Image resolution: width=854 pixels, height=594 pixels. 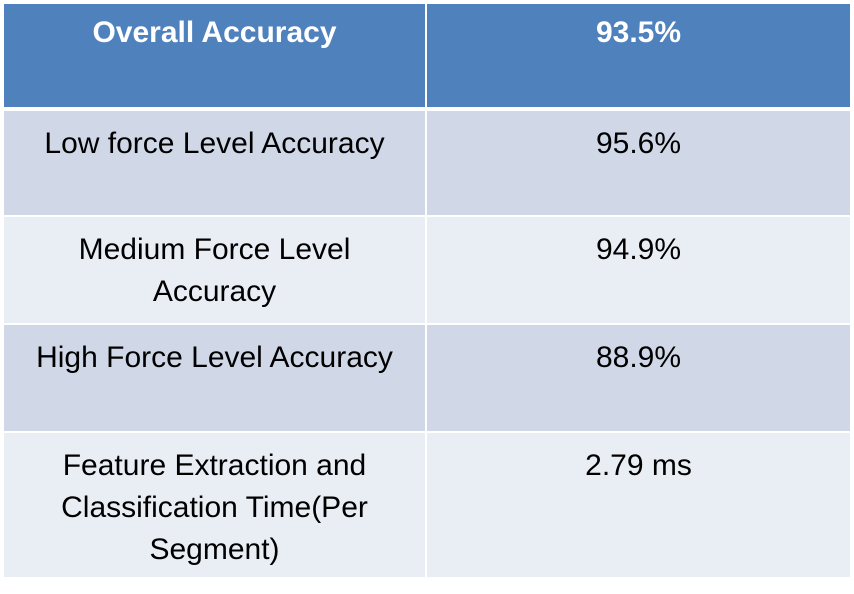 I want to click on row-value-cell: 2.79 ms, so click(x=638, y=505).